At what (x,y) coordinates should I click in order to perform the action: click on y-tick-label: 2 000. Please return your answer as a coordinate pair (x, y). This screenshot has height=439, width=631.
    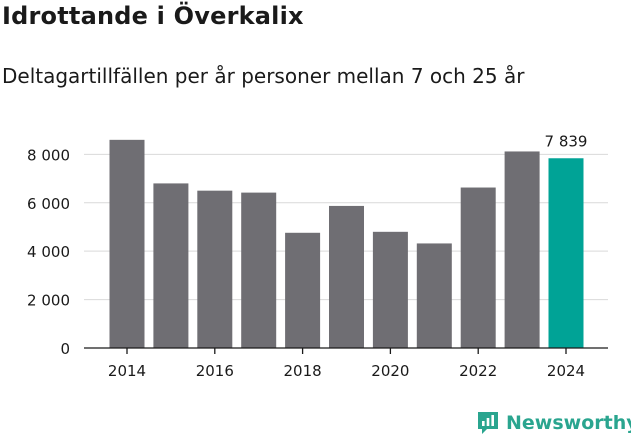
    Looking at the image, I should click on (48, 301).